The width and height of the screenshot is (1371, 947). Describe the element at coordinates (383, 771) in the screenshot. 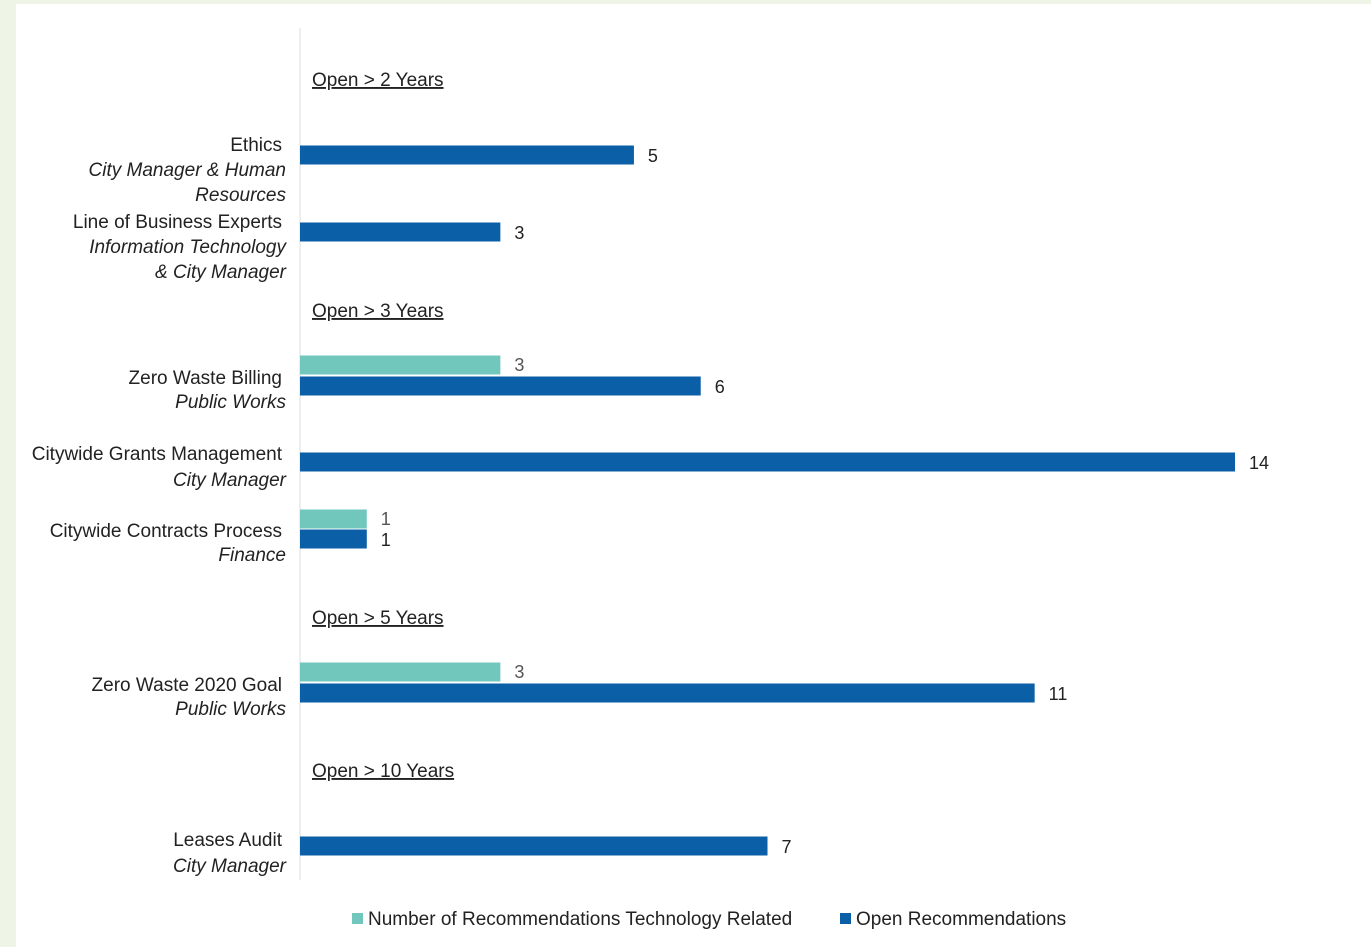

I see `group-title: Open > 10 Years` at that location.